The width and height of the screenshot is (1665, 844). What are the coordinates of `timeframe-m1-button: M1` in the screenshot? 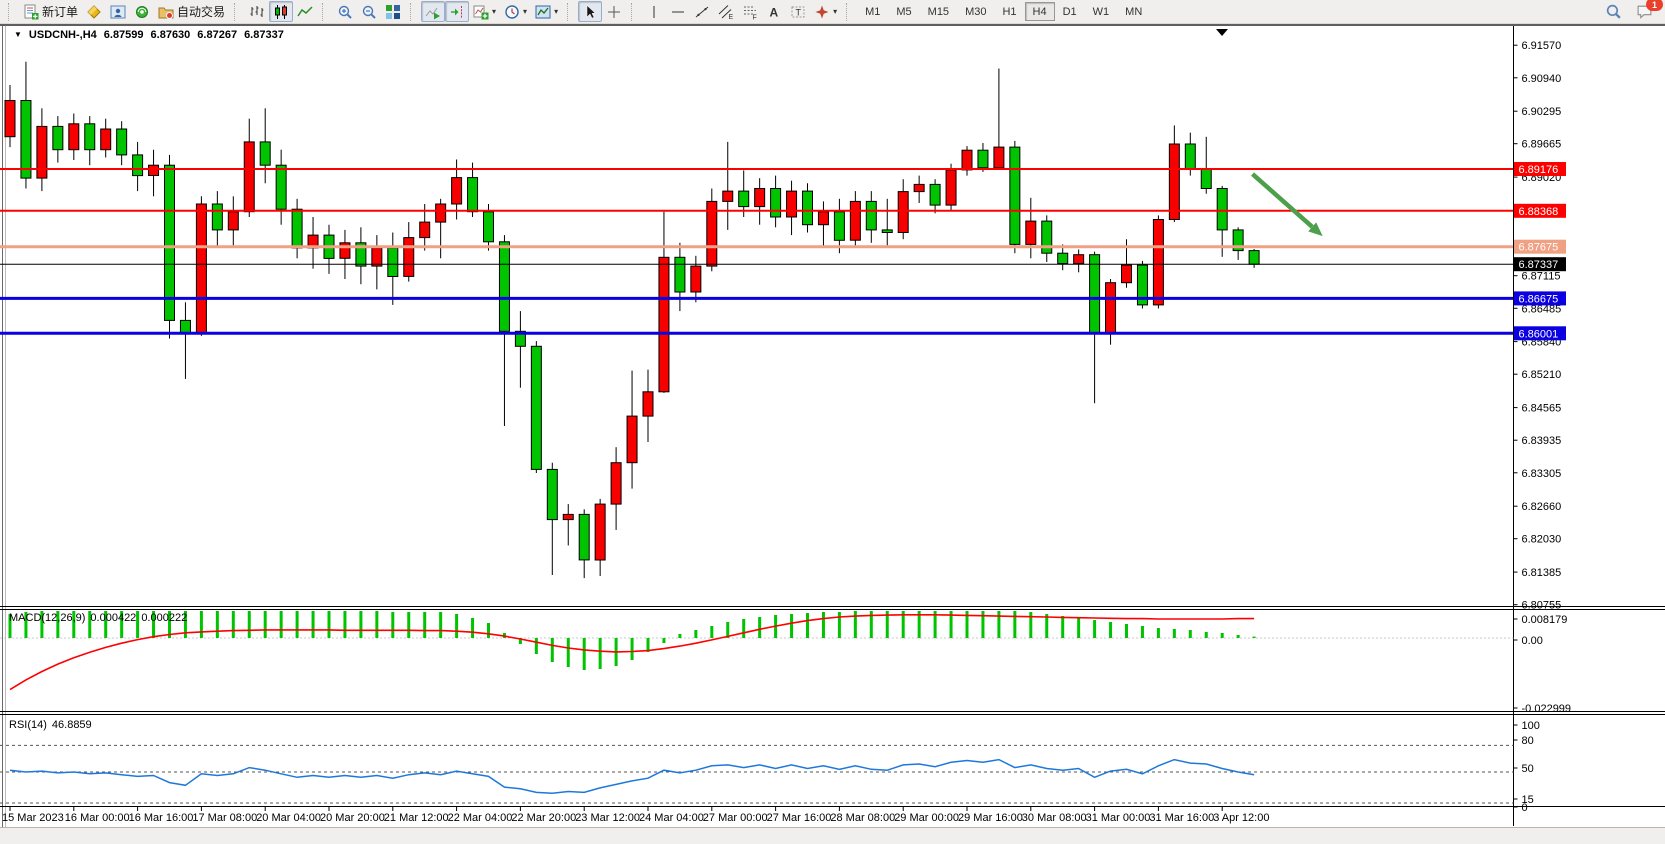 It's located at (873, 11).